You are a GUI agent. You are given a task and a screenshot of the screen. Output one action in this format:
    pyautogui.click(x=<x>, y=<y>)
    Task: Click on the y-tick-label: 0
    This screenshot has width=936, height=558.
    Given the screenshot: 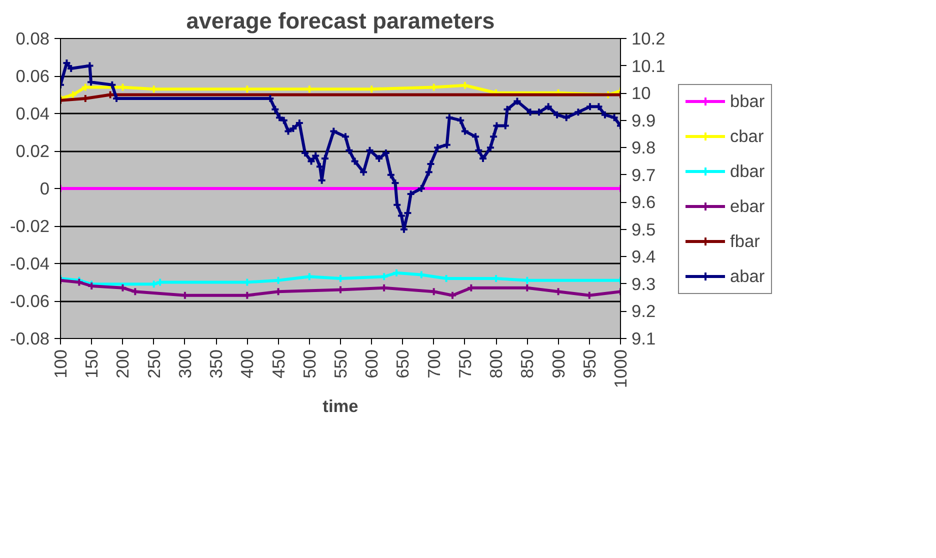 What is the action you would take?
    pyautogui.click(x=45, y=188)
    